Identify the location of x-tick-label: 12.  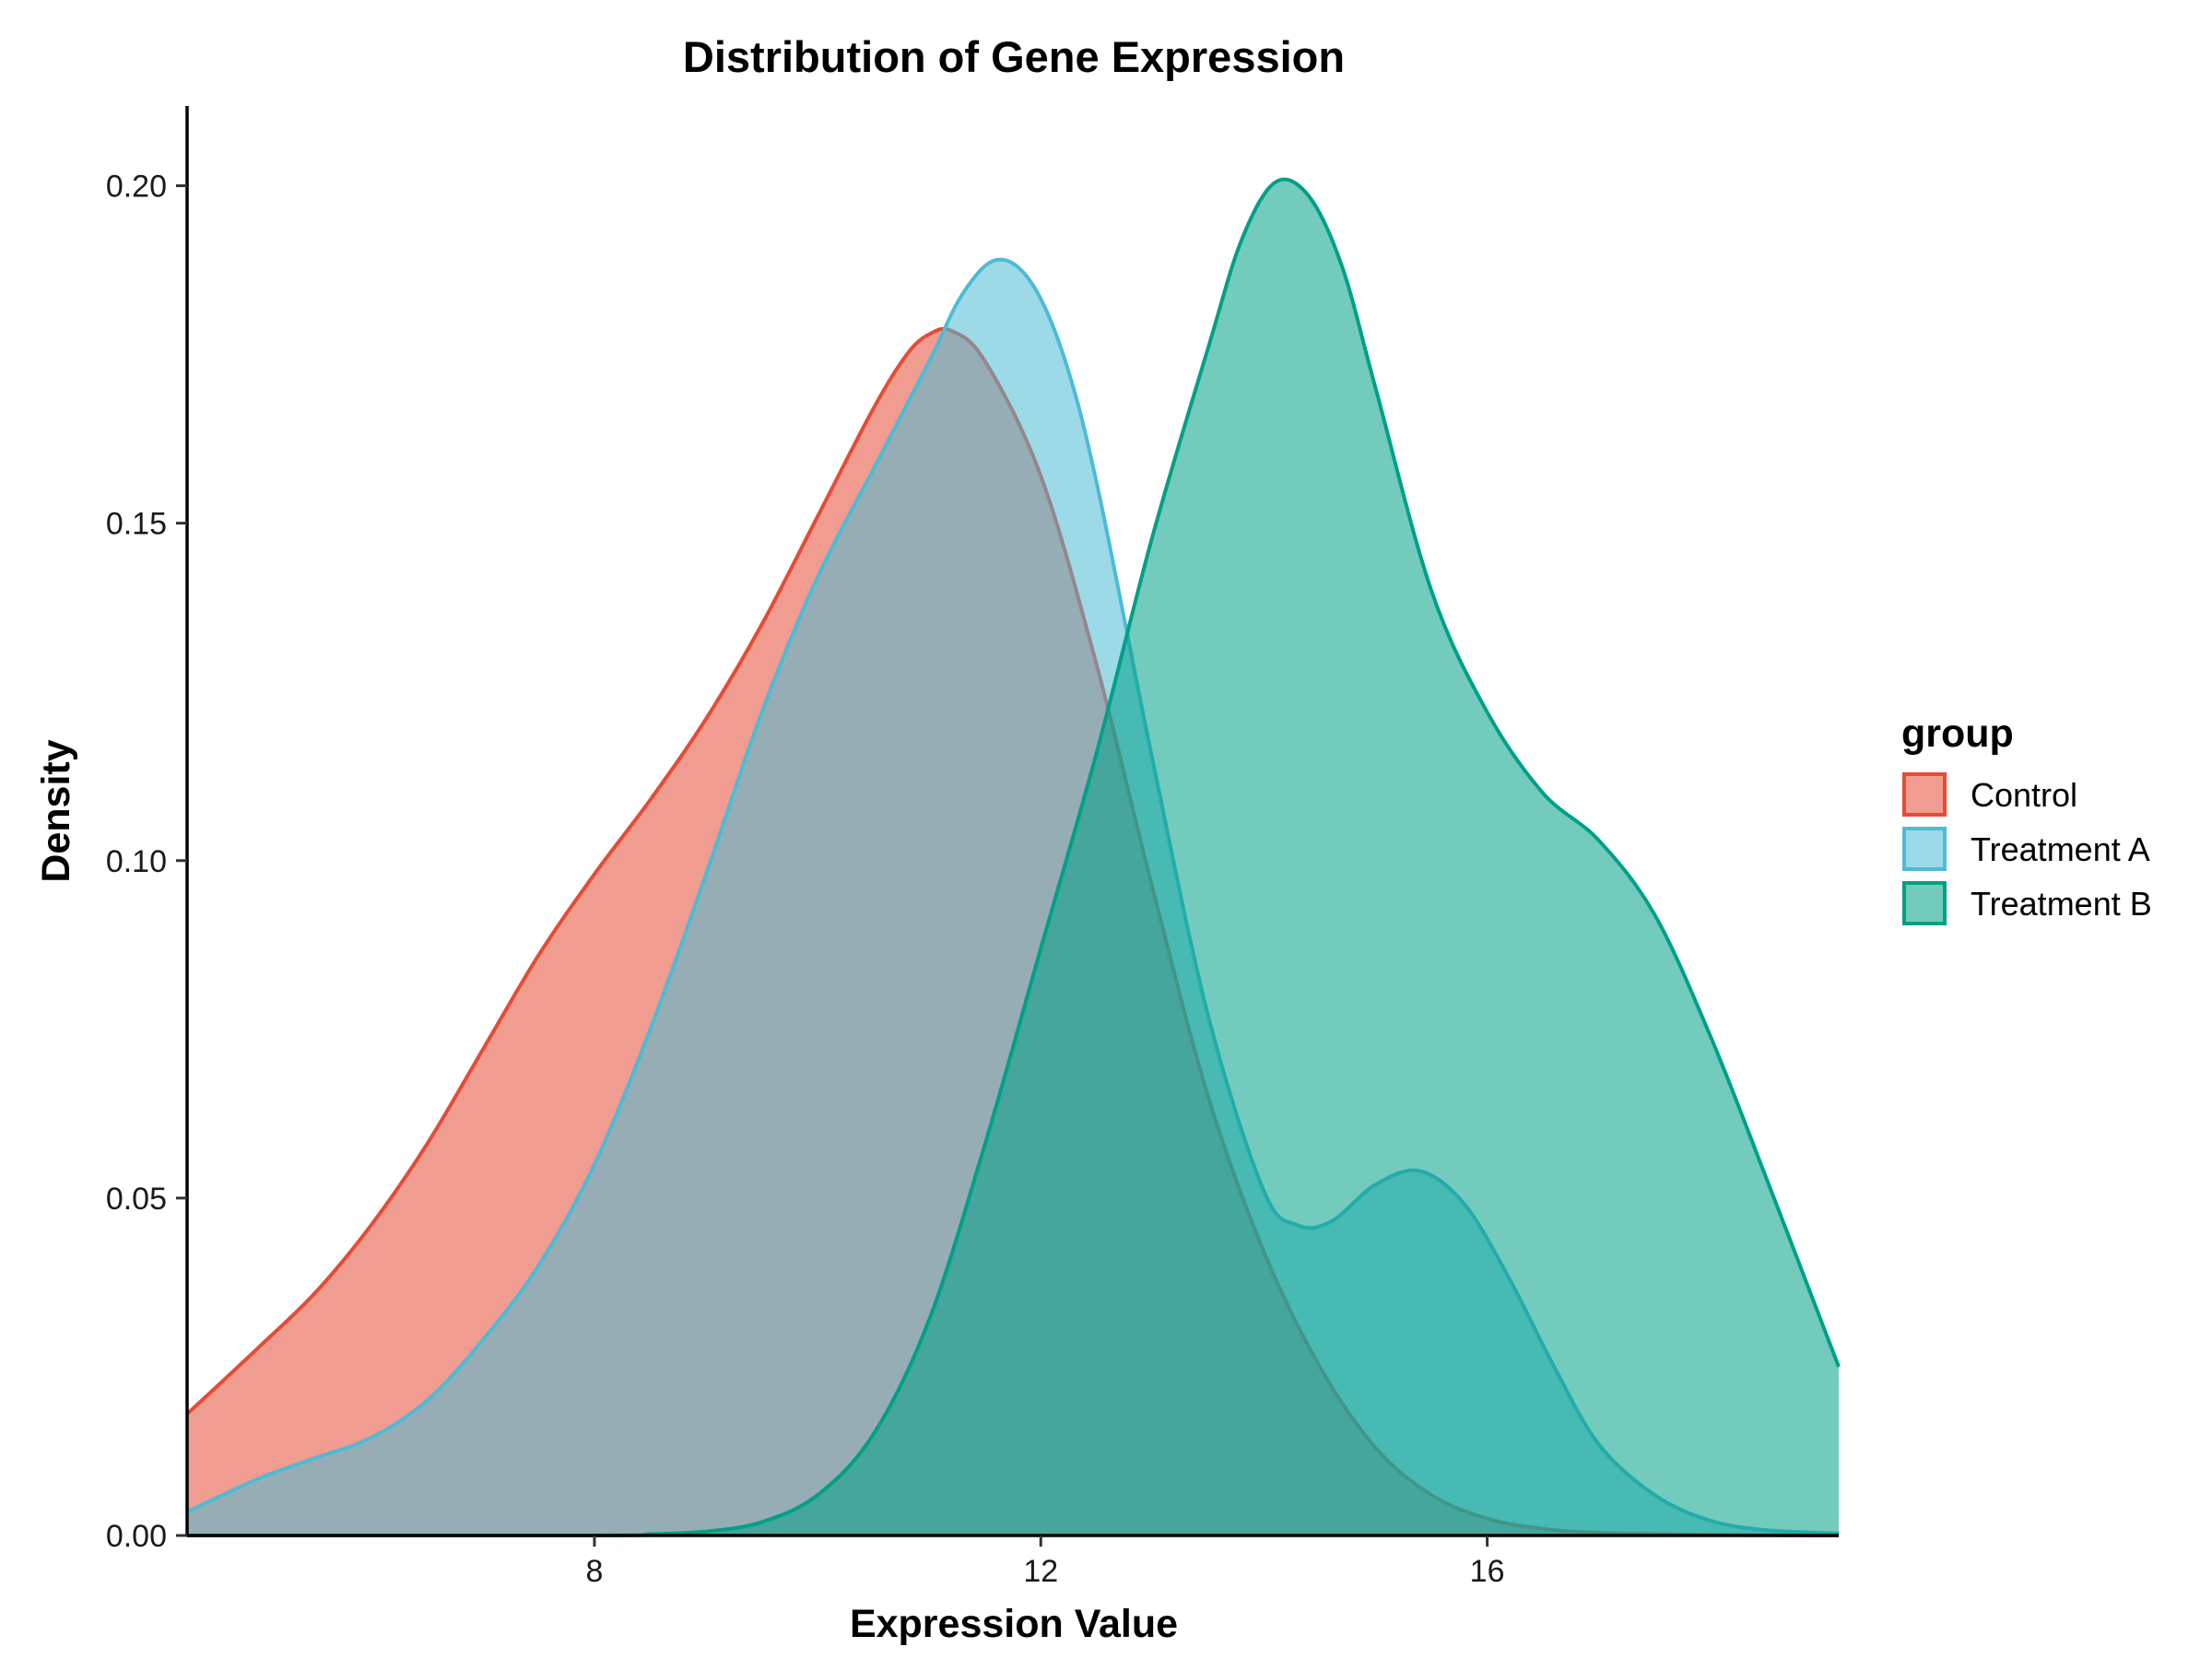
(1040, 1571).